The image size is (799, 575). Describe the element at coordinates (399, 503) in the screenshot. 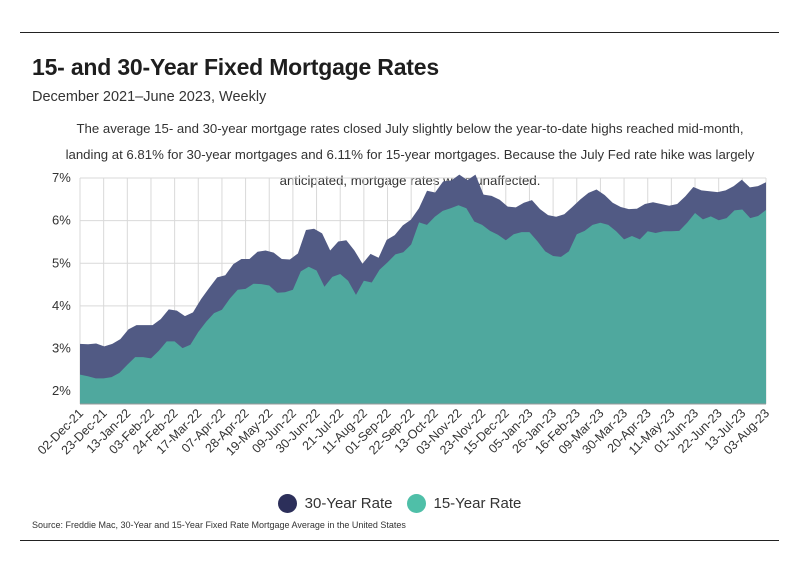

I see `legend: 30-Year Rate 15-Year Rate` at that location.